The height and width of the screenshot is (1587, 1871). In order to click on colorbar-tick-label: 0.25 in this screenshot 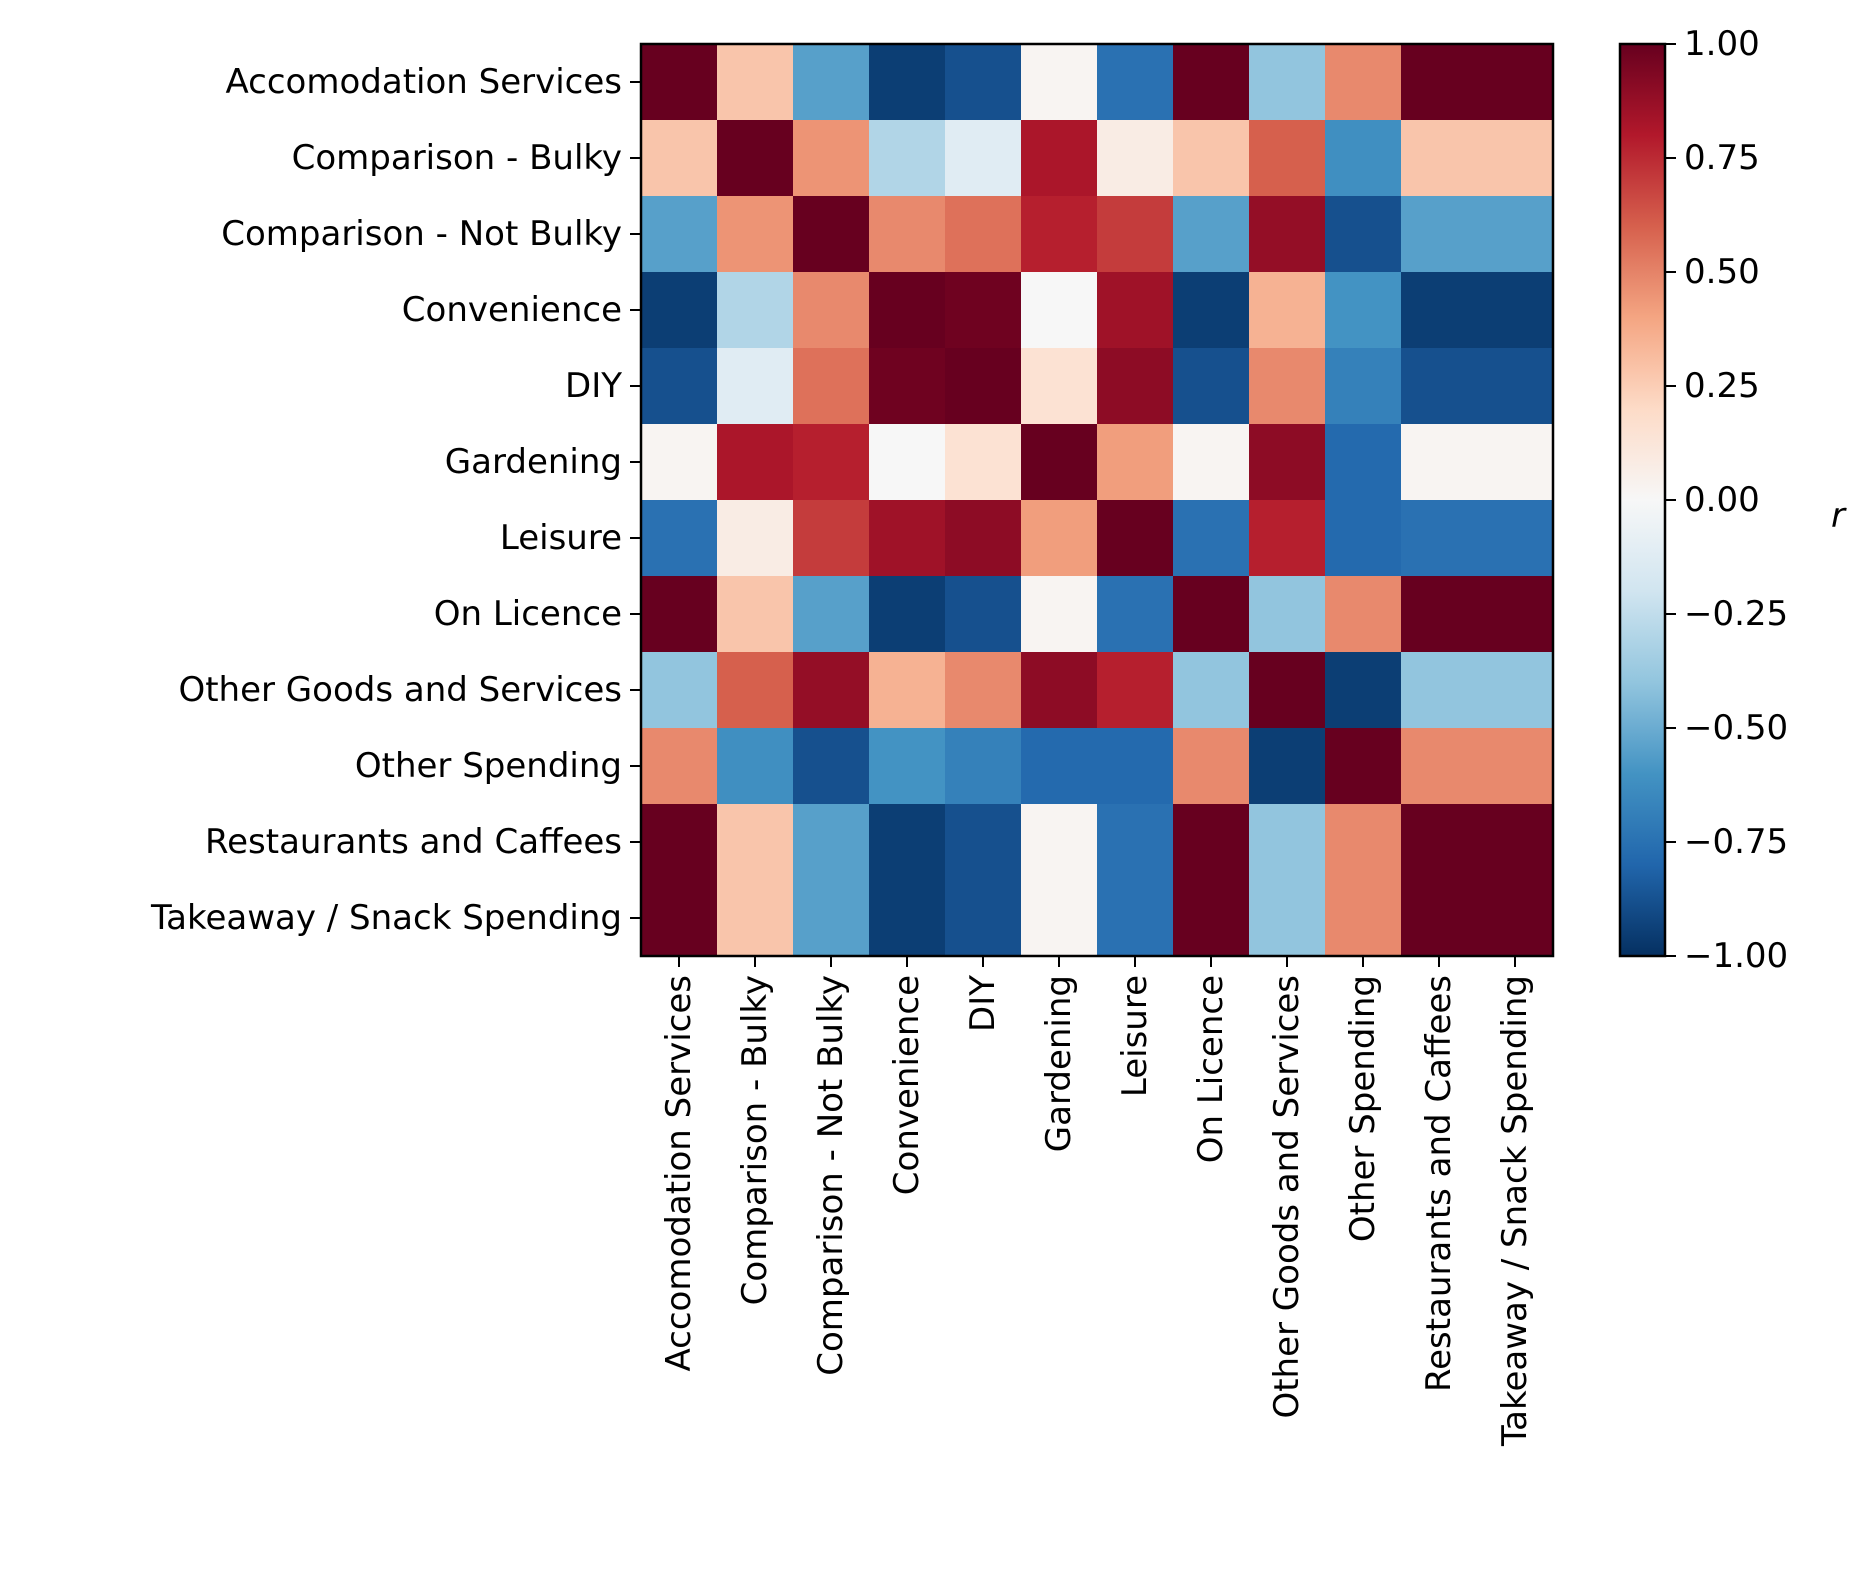, I will do `click(1722, 386)`.